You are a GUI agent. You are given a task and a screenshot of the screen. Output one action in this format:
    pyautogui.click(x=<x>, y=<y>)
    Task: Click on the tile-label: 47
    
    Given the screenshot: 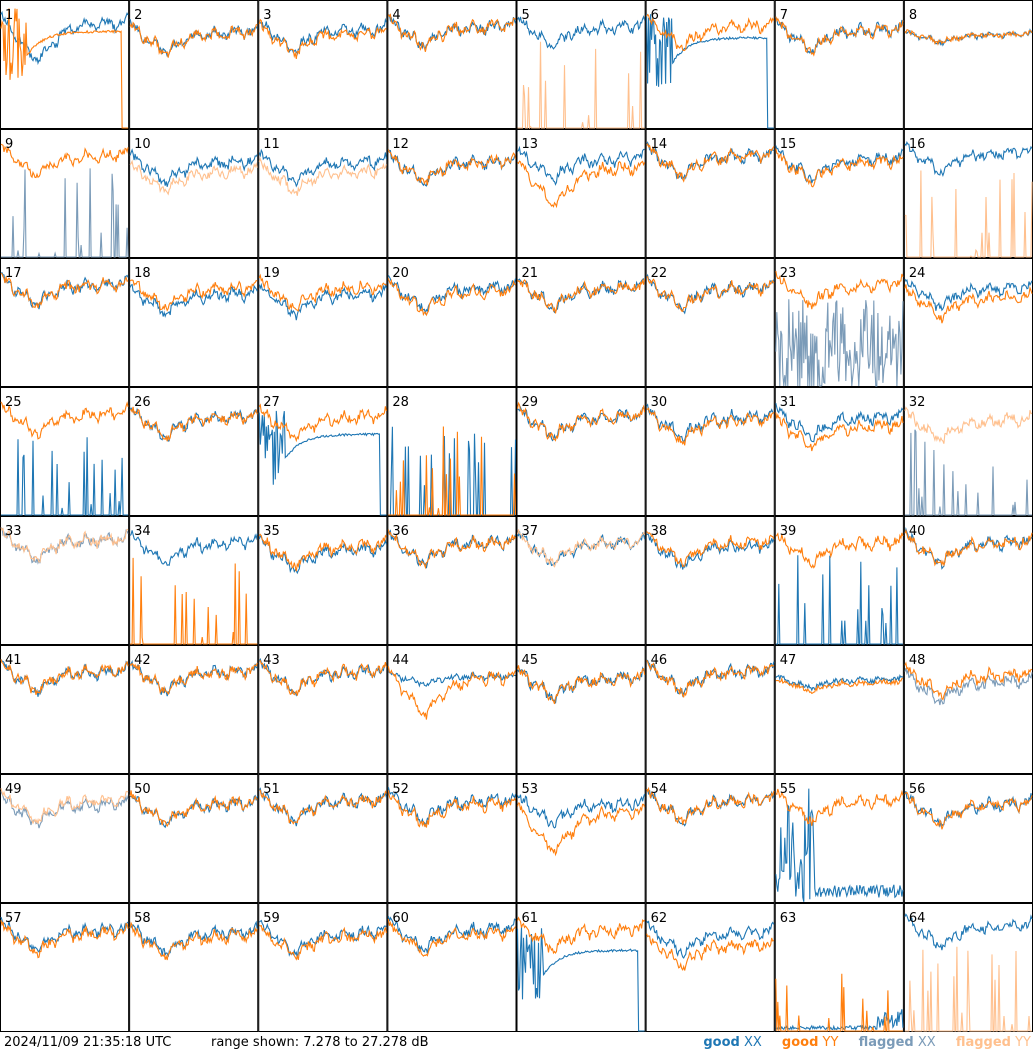 What is the action you would take?
    pyautogui.click(x=788, y=660)
    